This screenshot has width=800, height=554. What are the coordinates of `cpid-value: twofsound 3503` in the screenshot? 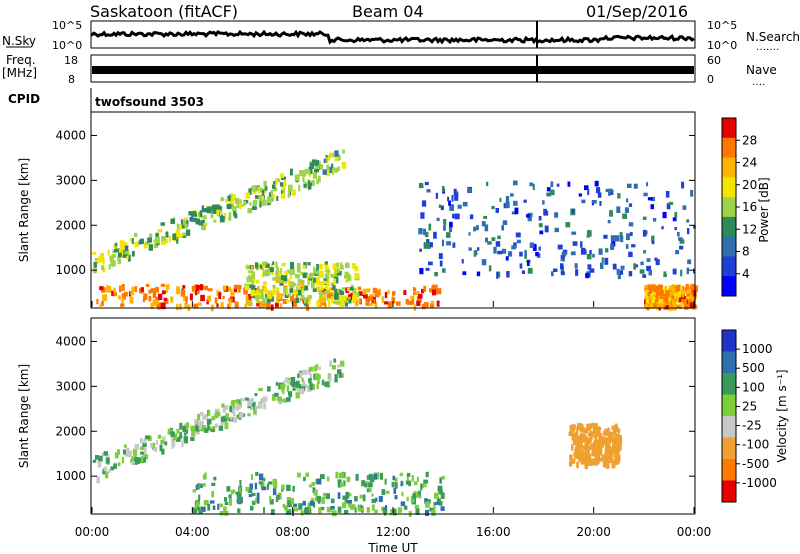 It's located at (149, 102).